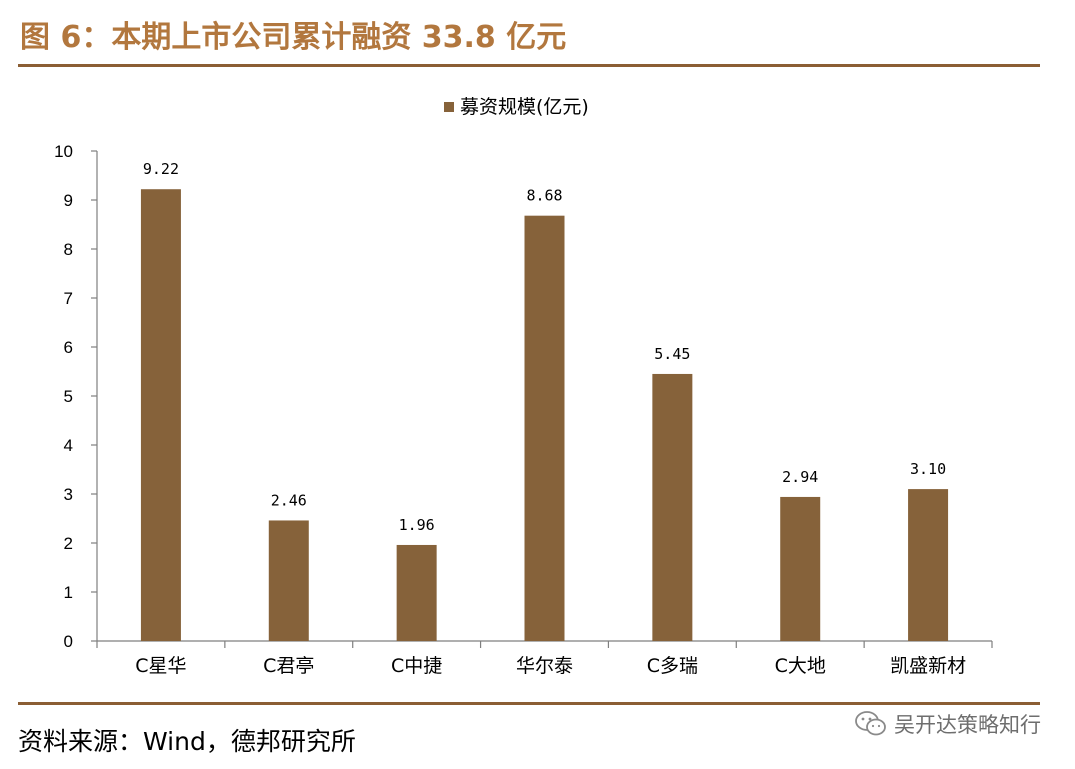 The image size is (1075, 769). Describe the element at coordinates (68, 641) in the screenshot. I see `y-tick-label: 0` at that location.